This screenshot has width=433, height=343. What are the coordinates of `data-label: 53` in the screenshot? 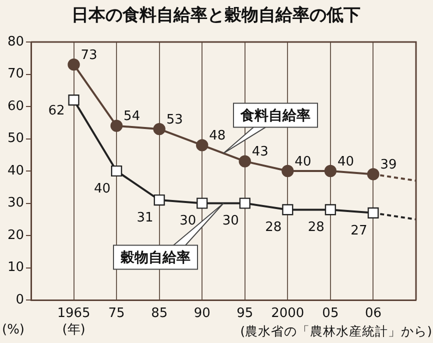 It's located at (174, 120).